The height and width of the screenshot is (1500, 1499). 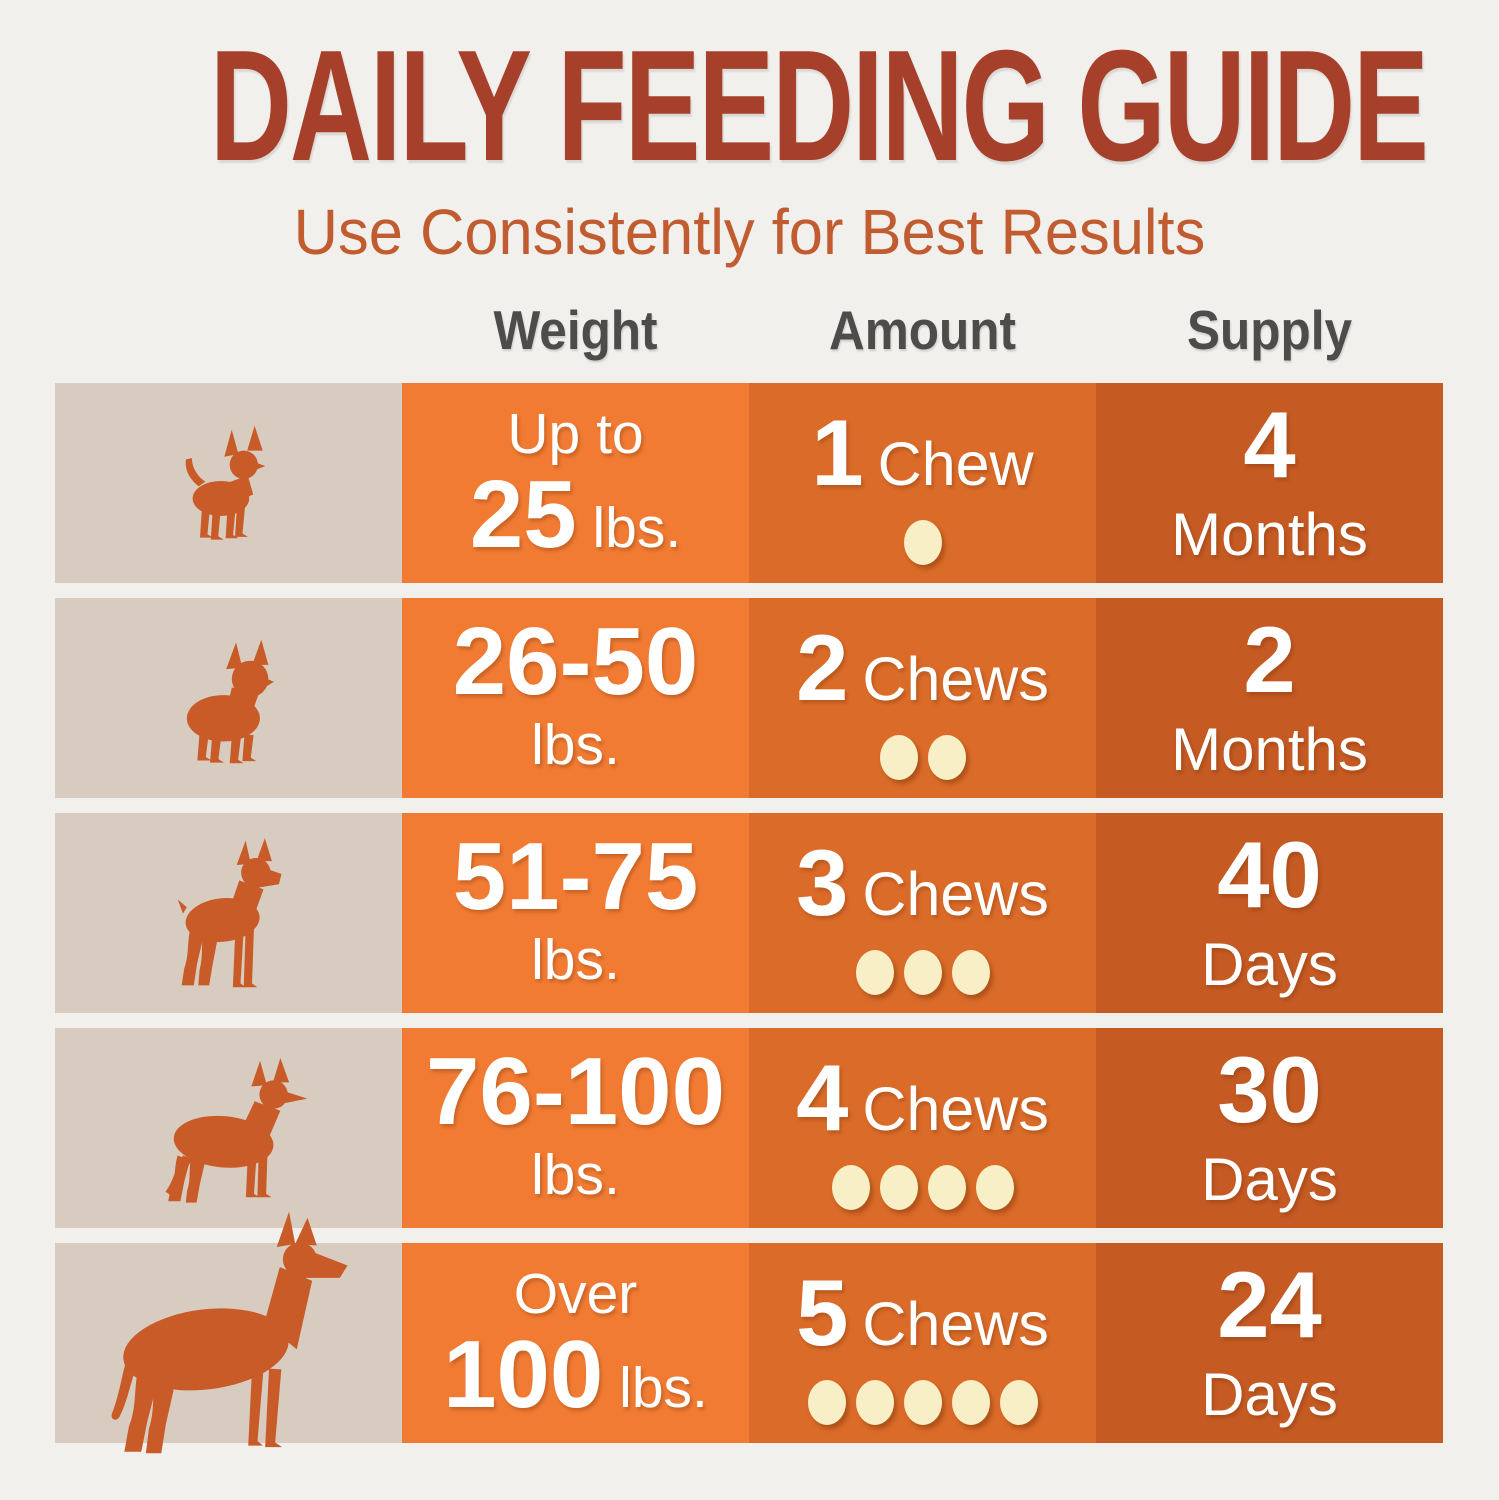 I want to click on supply-cell: 40 Days, so click(x=1269, y=913).